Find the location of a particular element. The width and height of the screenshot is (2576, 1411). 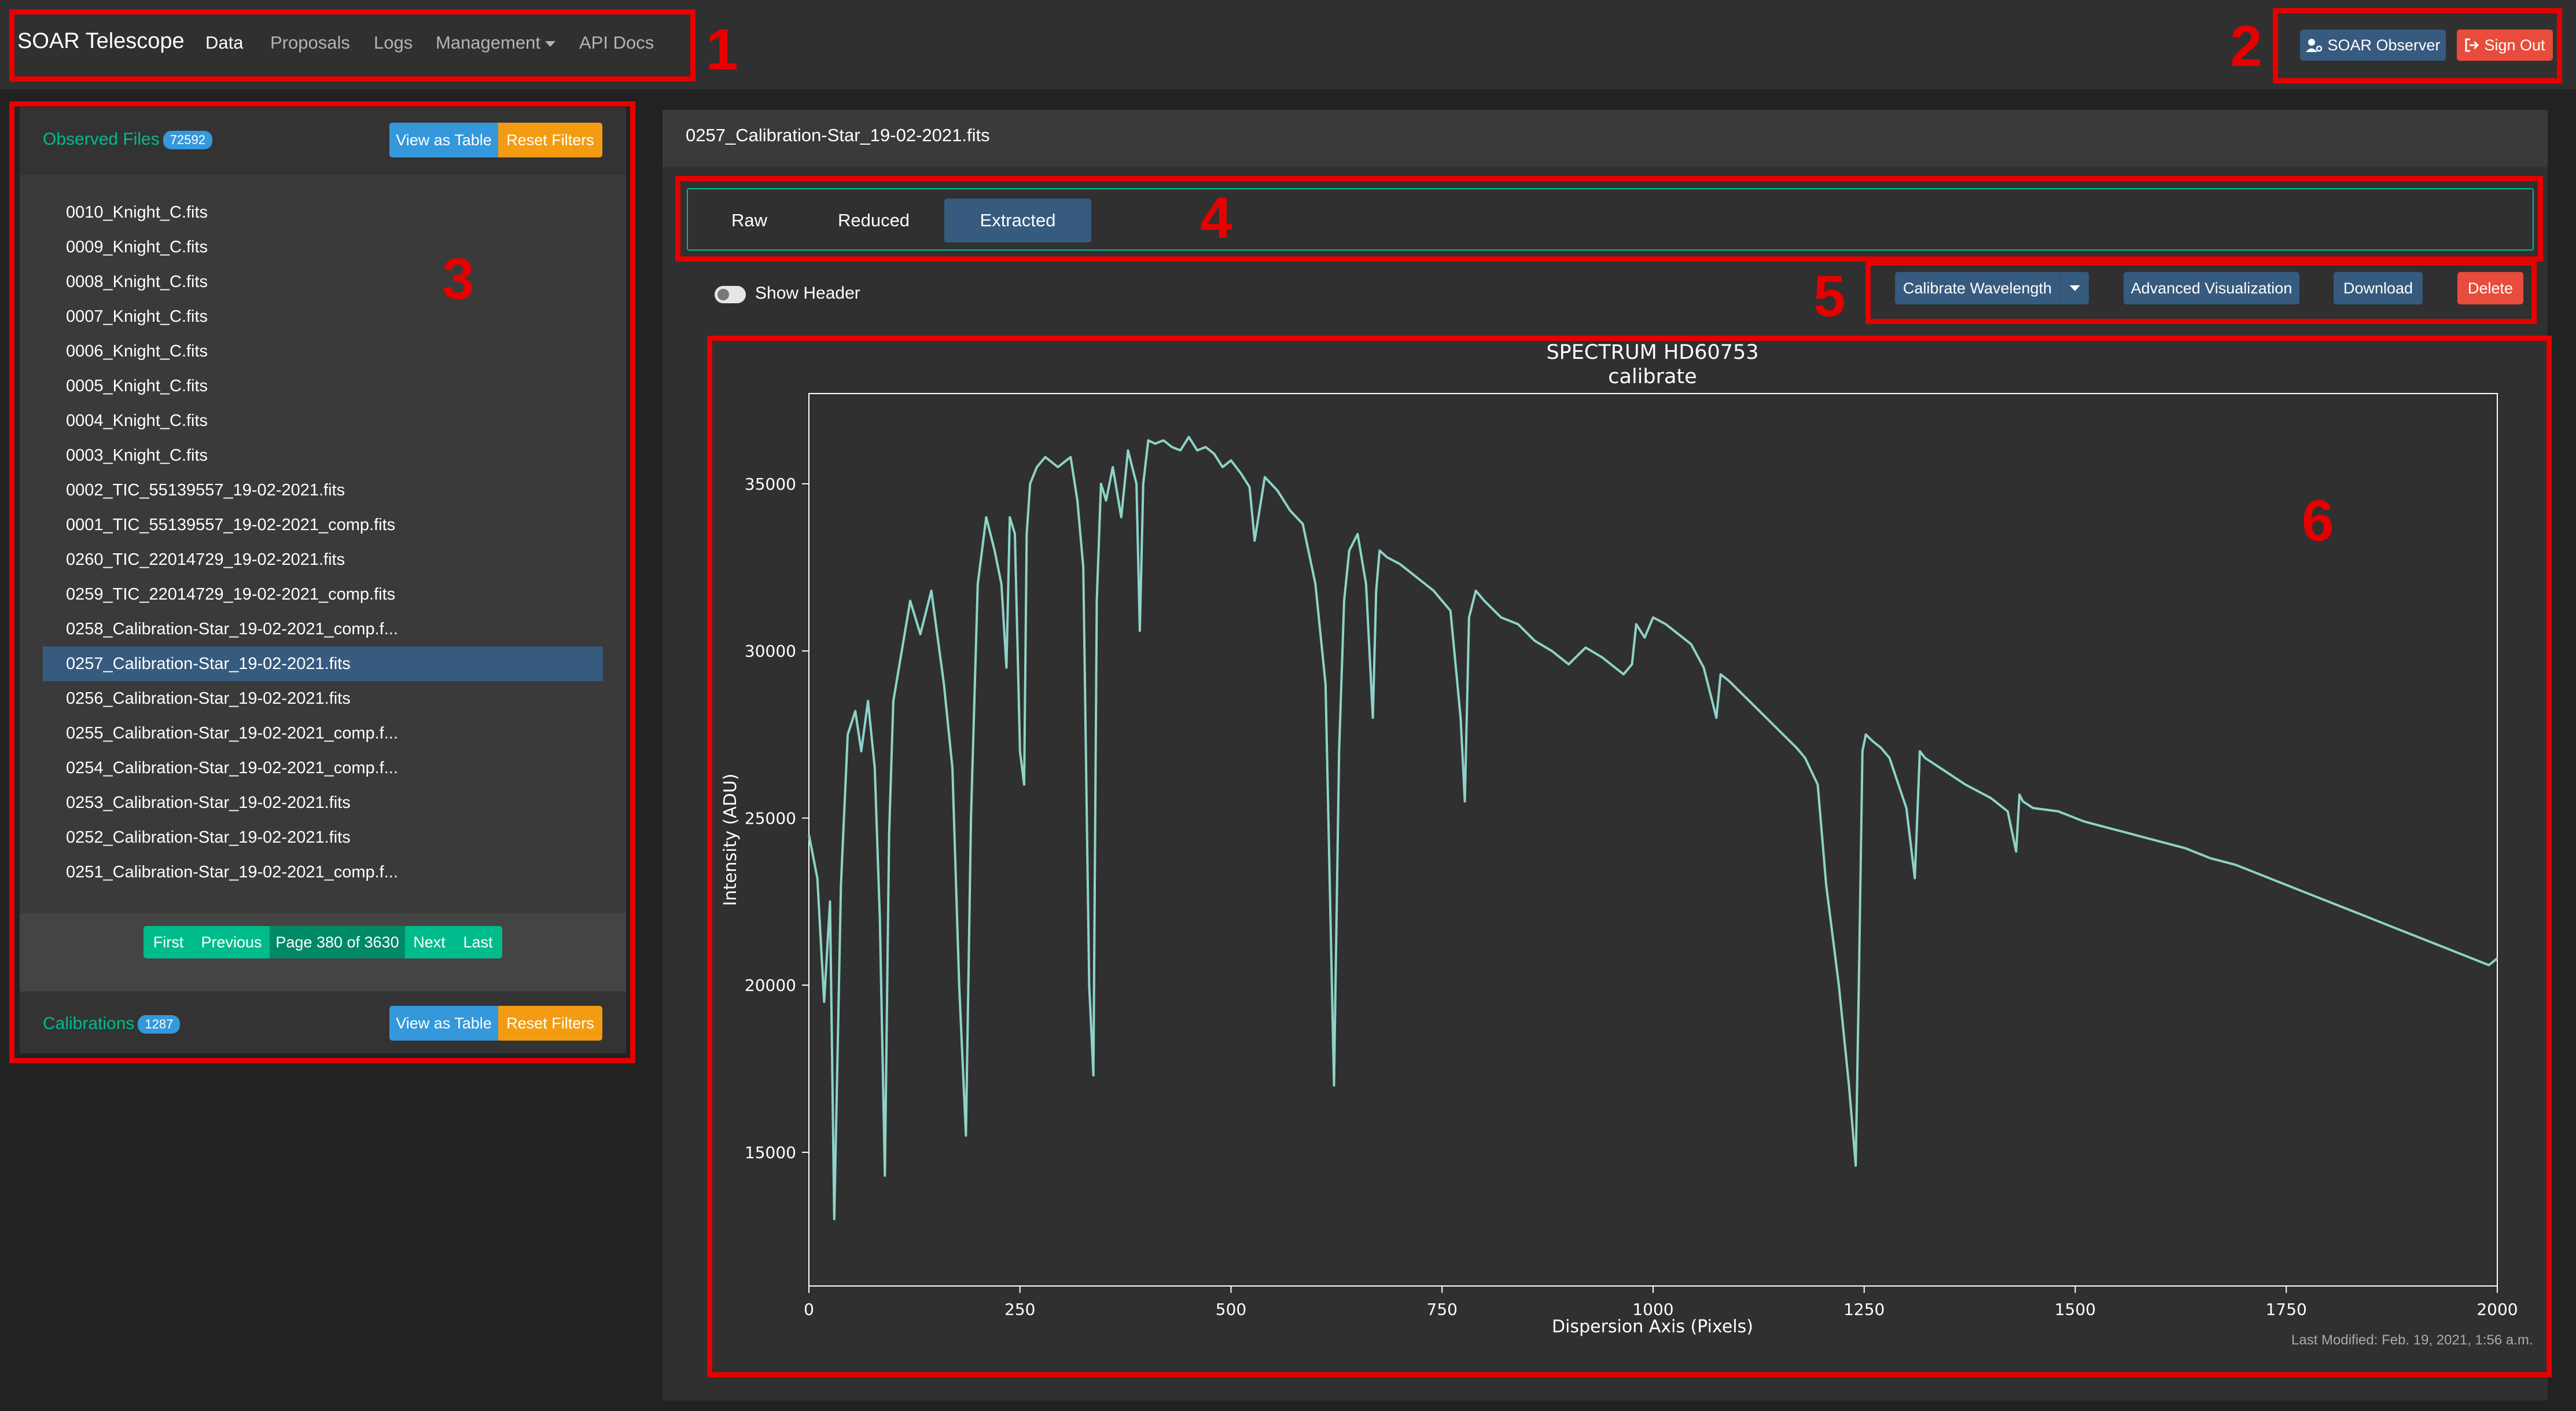

x-tick-label: 1500 is located at coordinates (2075, 1309).